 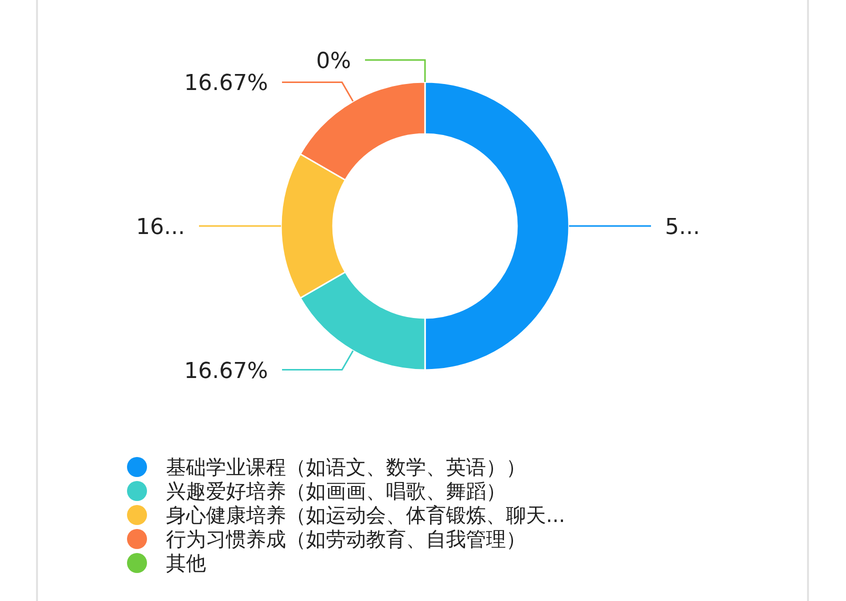 I want to click on legend-label: 其他, so click(x=186, y=563).